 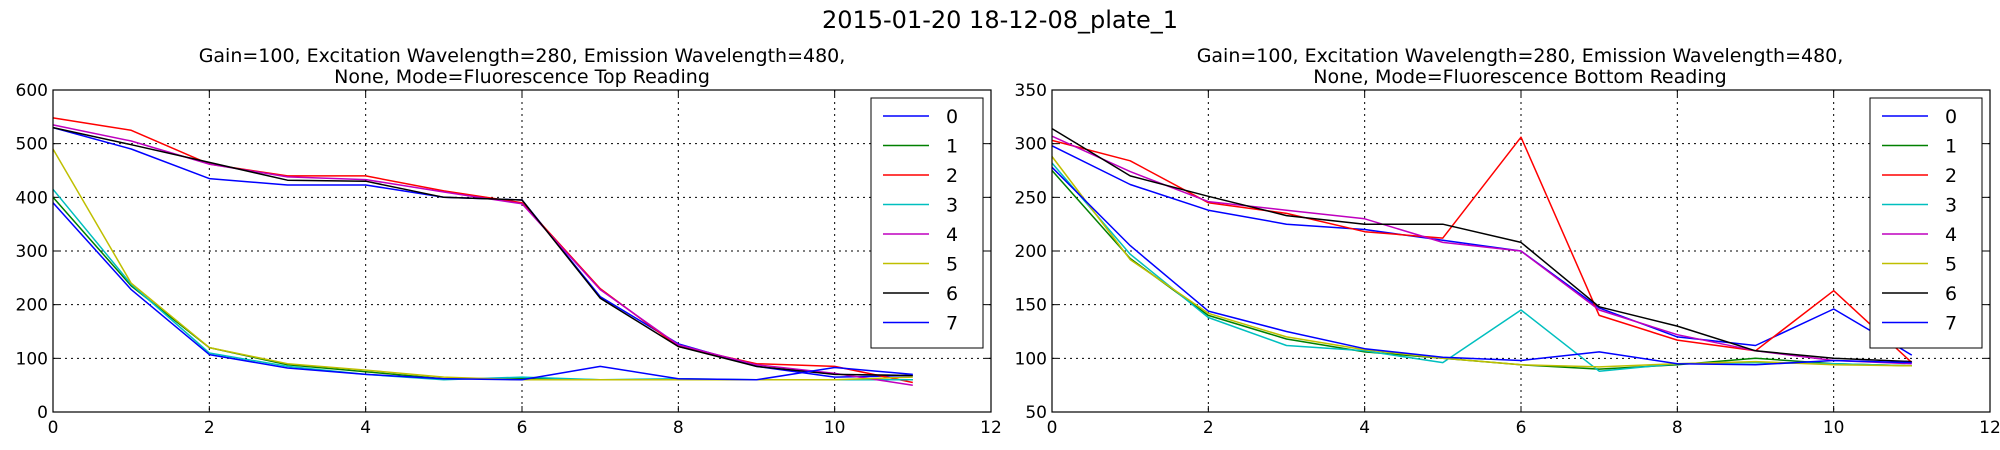 What do you see at coordinates (53, 428) in the screenshot?
I see `left-x-tick-label: 0` at bounding box center [53, 428].